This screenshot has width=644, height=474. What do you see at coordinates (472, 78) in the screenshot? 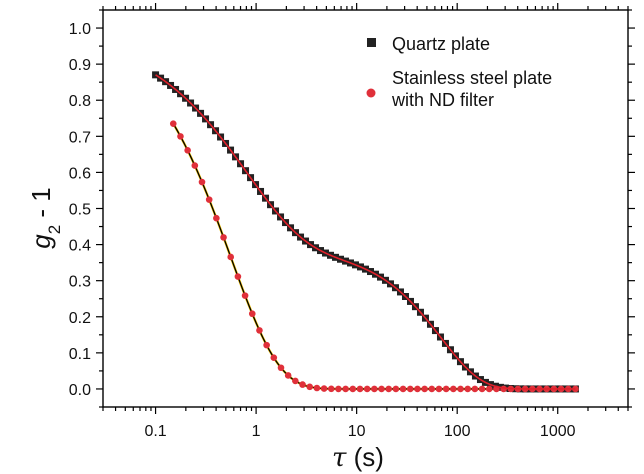
I see `legend-label-stainless-line1: Stainless steel plate` at bounding box center [472, 78].